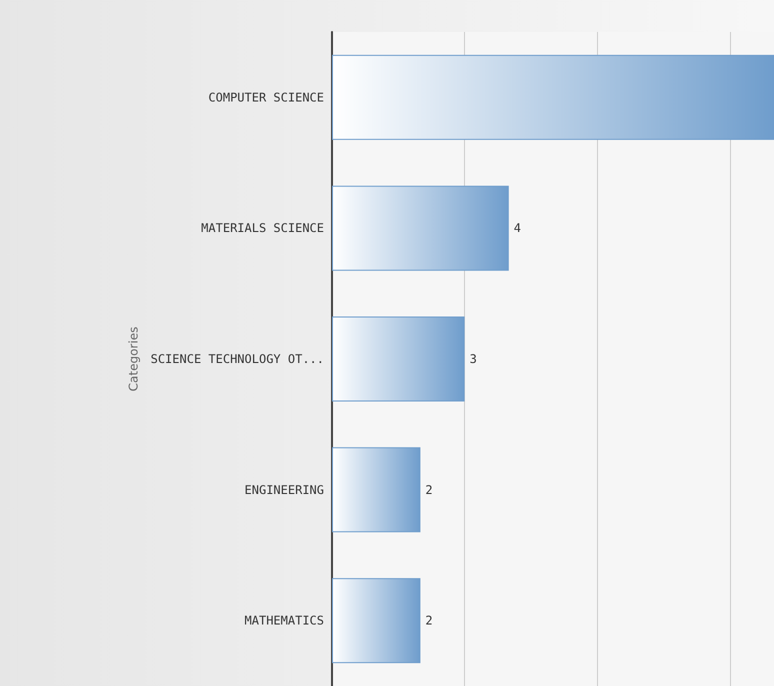  I want to click on y-tick-label: COMPUTER SCIENCE, so click(266, 97).